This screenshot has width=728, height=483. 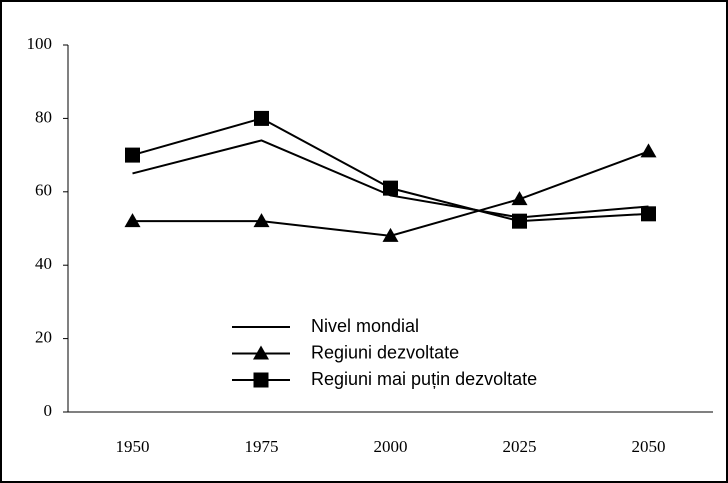 What do you see at coordinates (391, 446) in the screenshot?
I see `x-tick-label: 2000` at bounding box center [391, 446].